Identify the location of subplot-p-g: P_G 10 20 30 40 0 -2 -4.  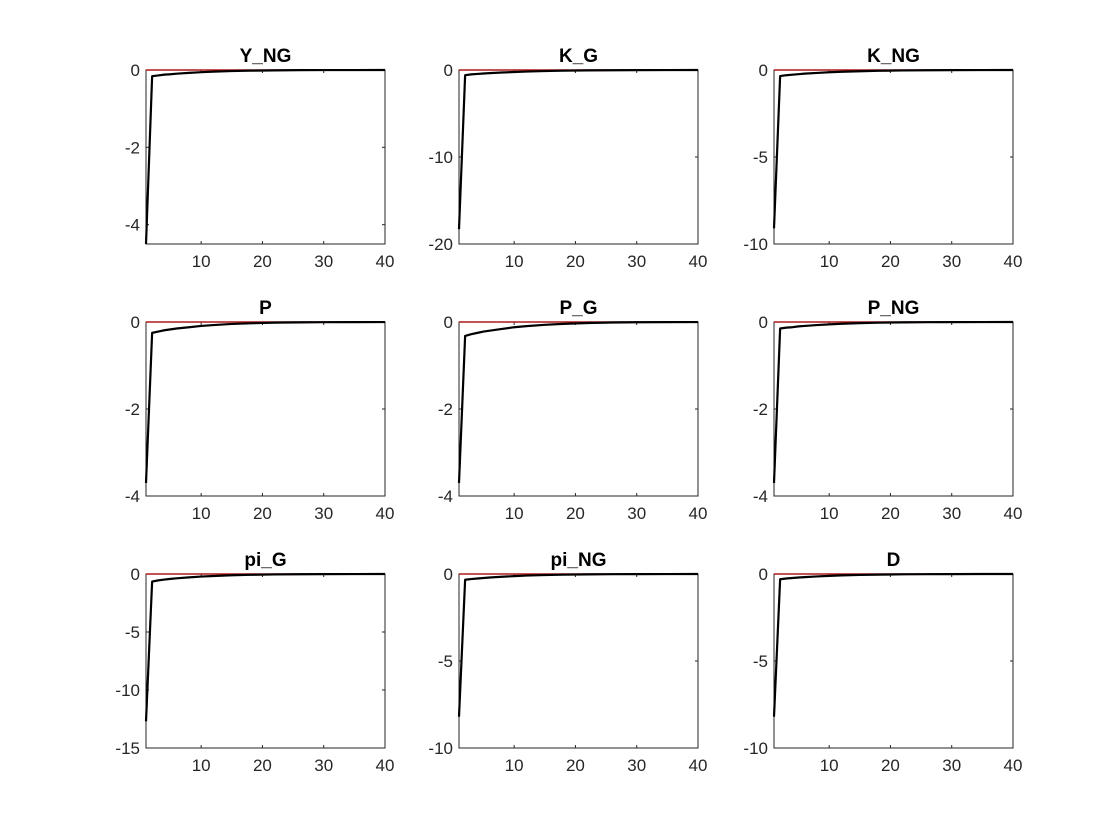
(573, 410).